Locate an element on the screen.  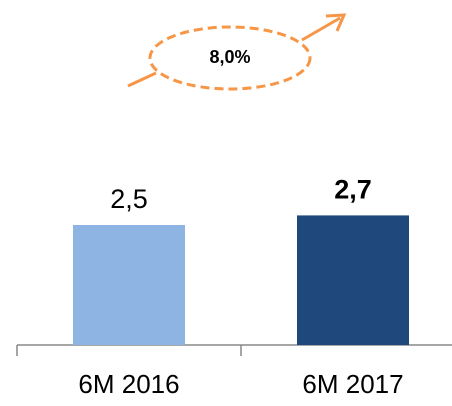
annotation-ellipse is located at coordinates (230, 58).